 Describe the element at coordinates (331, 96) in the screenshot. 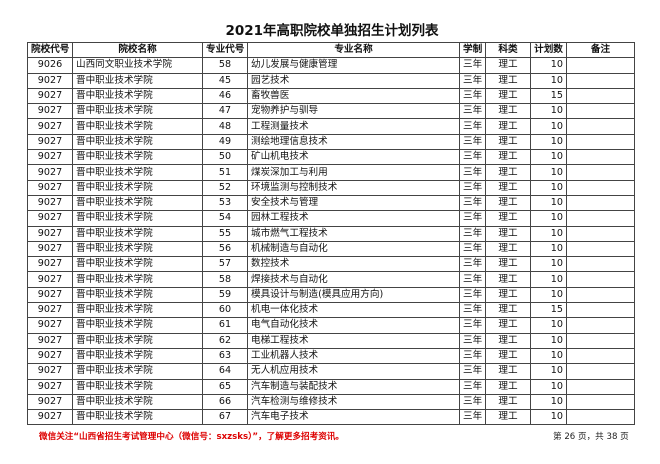

I see `table-row: 9027 晋中职业技术学院 46 畜牧兽医 三年 理工 15` at that location.